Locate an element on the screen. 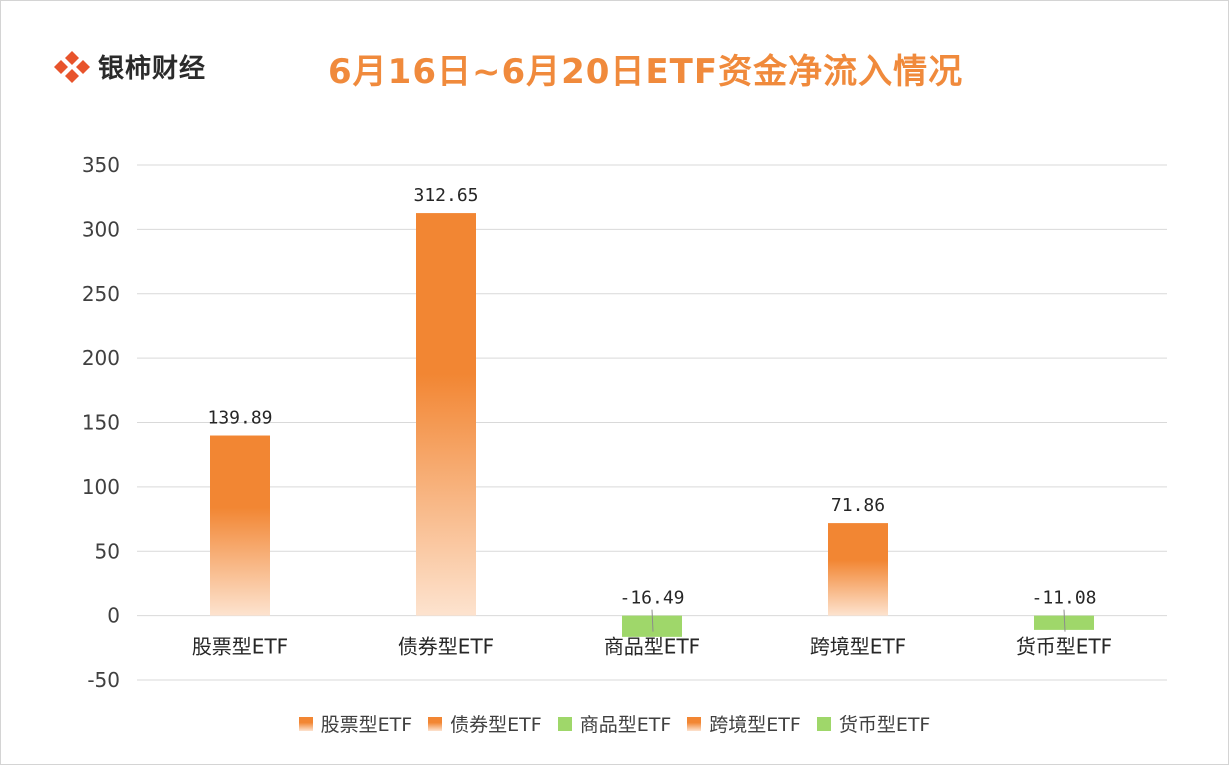 The width and height of the screenshot is (1229, 765). x-category-label: 商品型ETF is located at coordinates (652, 647).